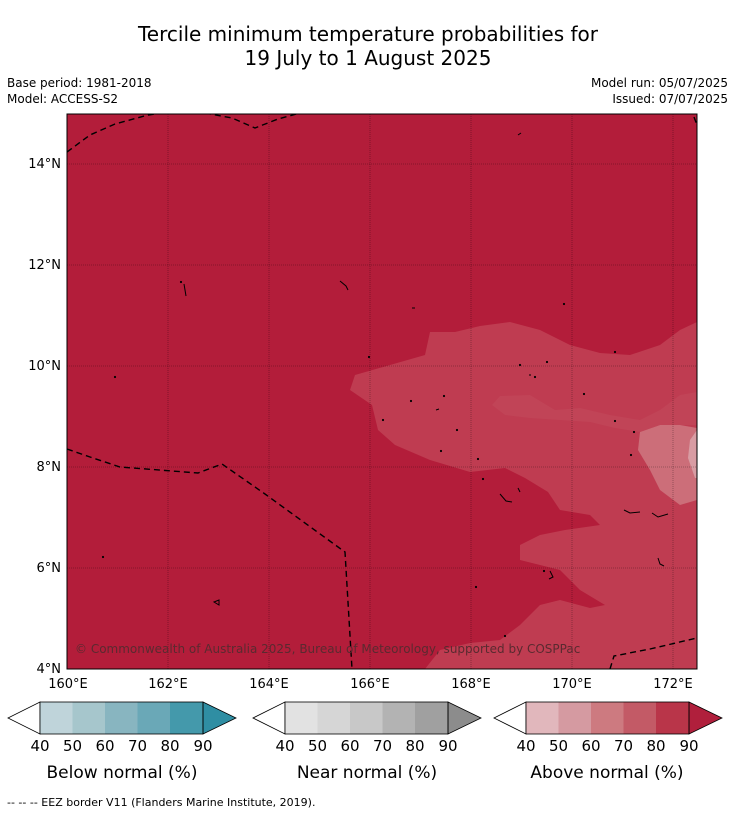 This screenshot has height=816, width=736. What do you see at coordinates (44, 417) in the screenshot?
I see `lat-axis: 14°N 12°N 10°N 8°N 6°N 4°N` at bounding box center [44, 417].